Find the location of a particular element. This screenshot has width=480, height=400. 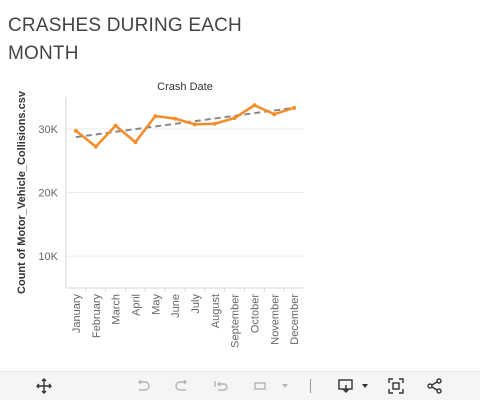

refresh-icon is located at coordinates (260, 386).